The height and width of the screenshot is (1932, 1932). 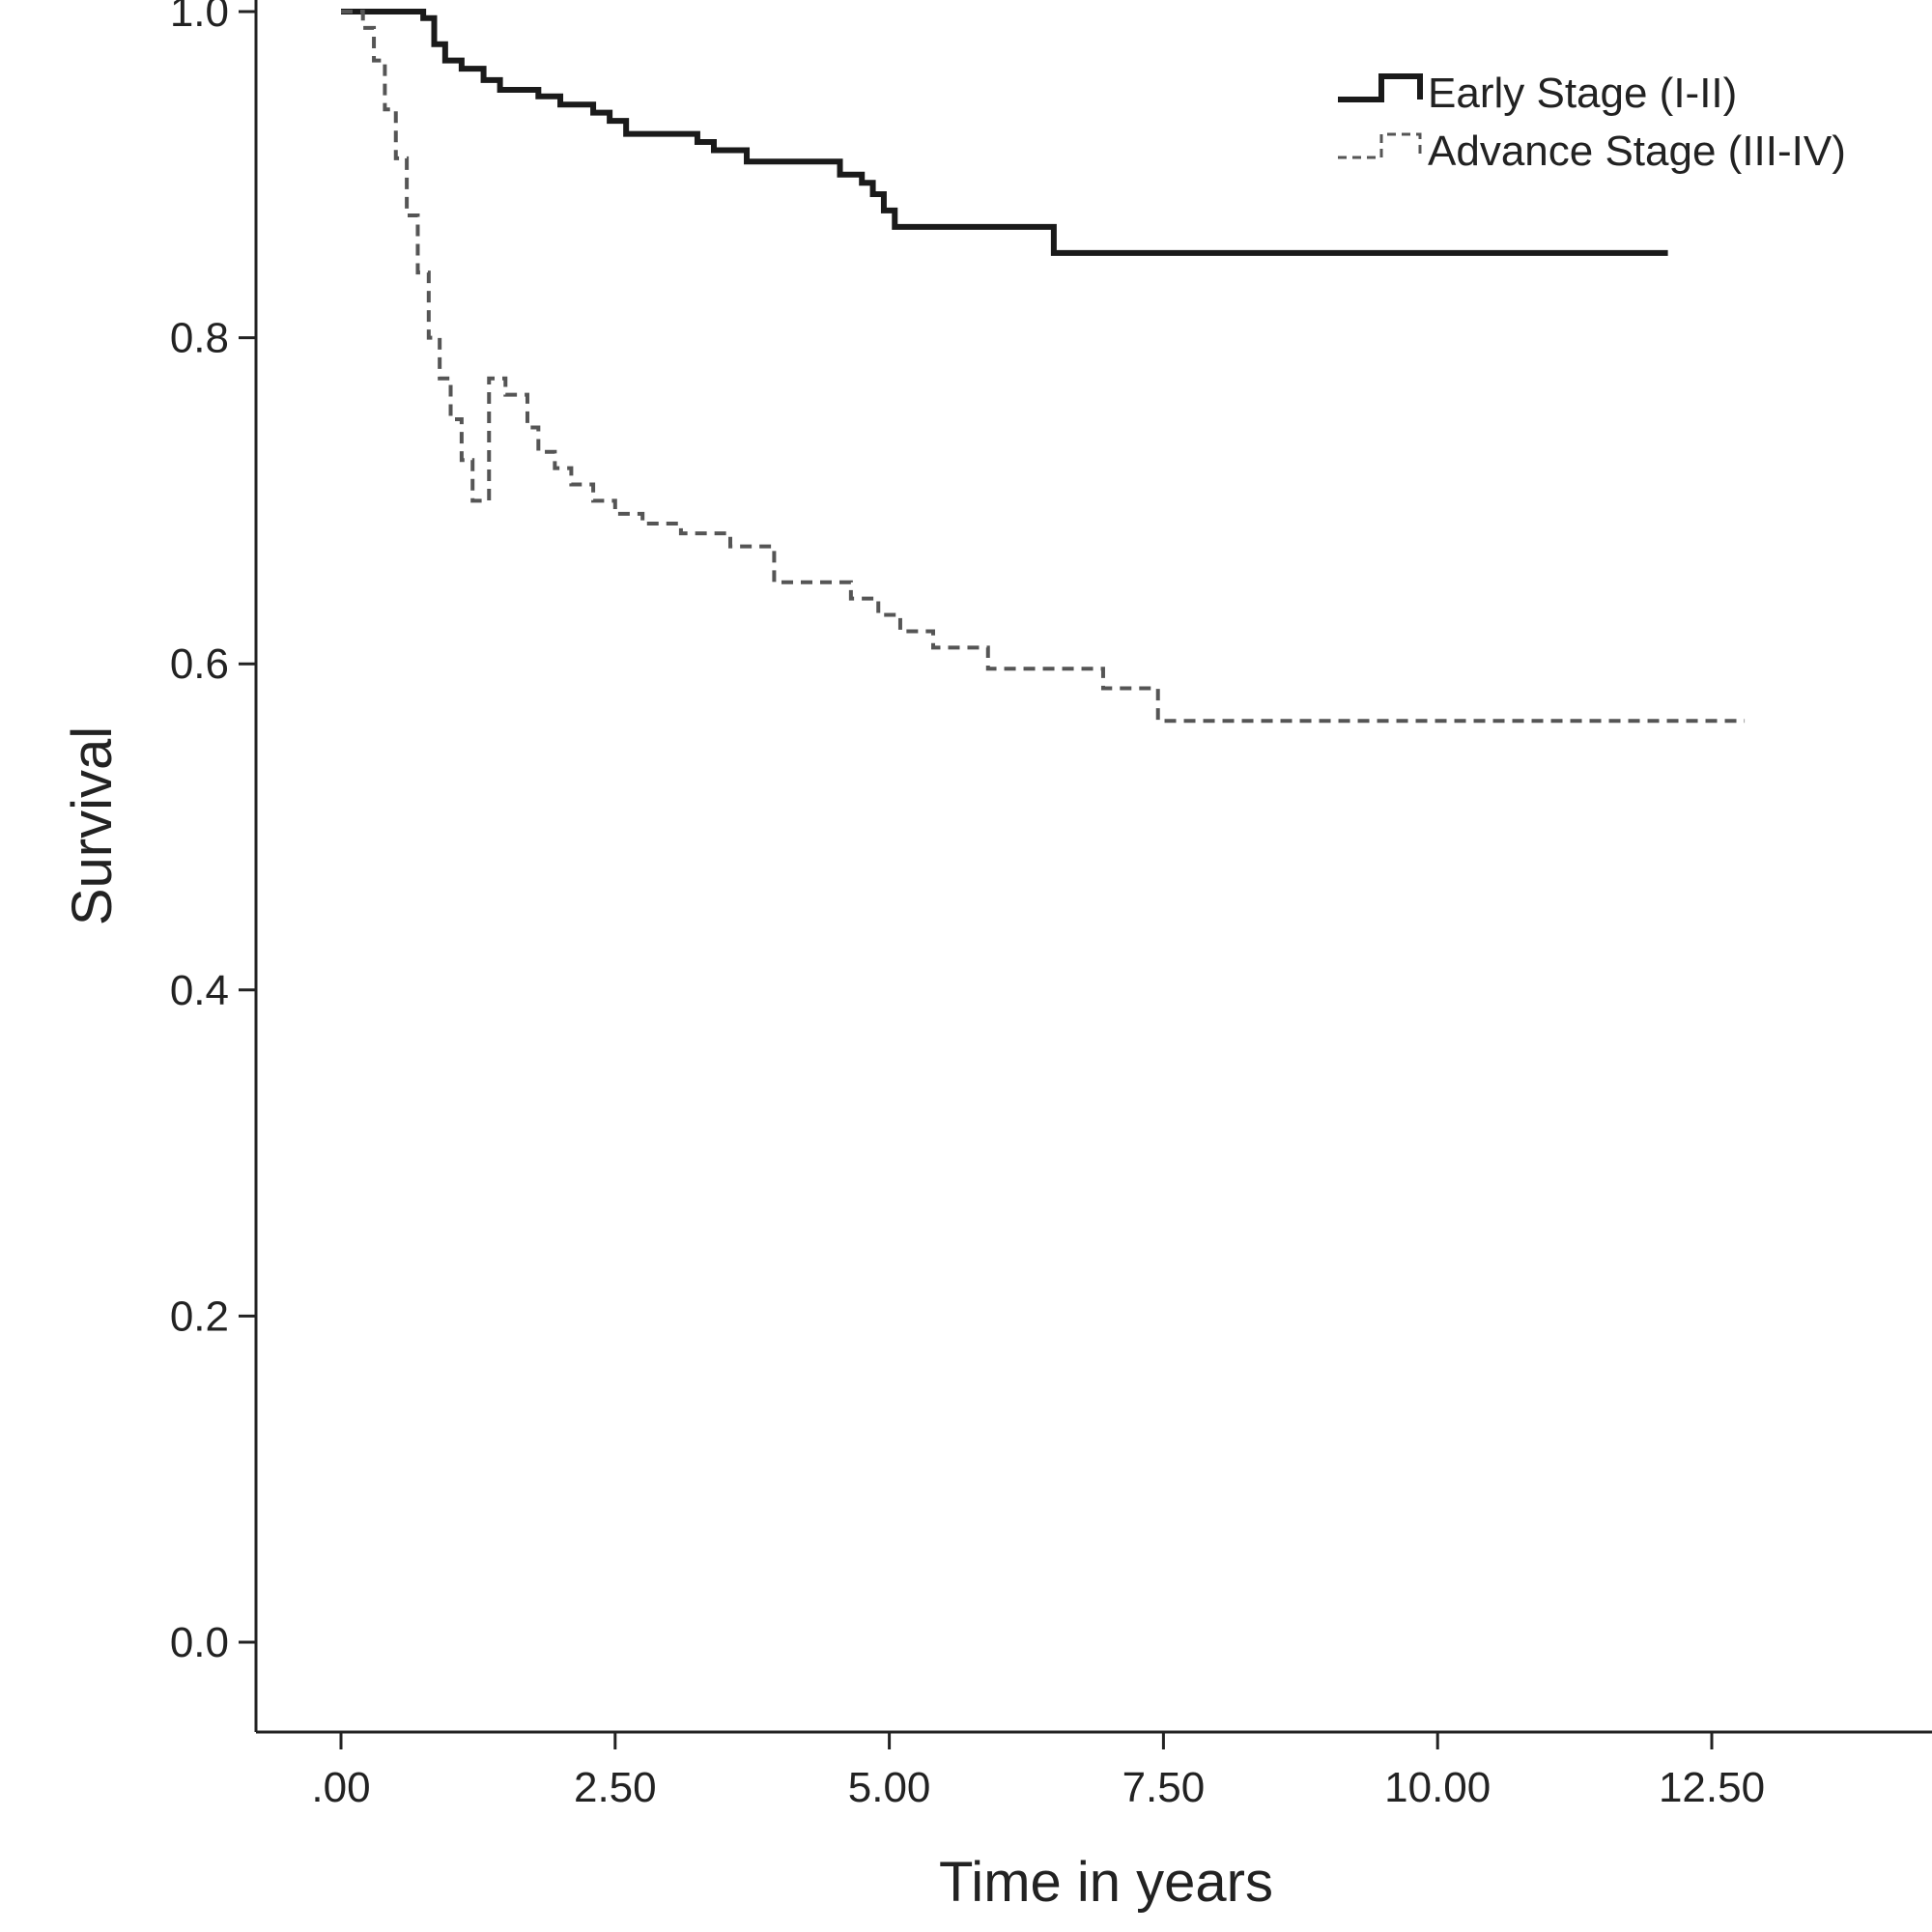 What do you see at coordinates (889, 1787) in the screenshot?
I see `x-tick-label: 5.00` at bounding box center [889, 1787].